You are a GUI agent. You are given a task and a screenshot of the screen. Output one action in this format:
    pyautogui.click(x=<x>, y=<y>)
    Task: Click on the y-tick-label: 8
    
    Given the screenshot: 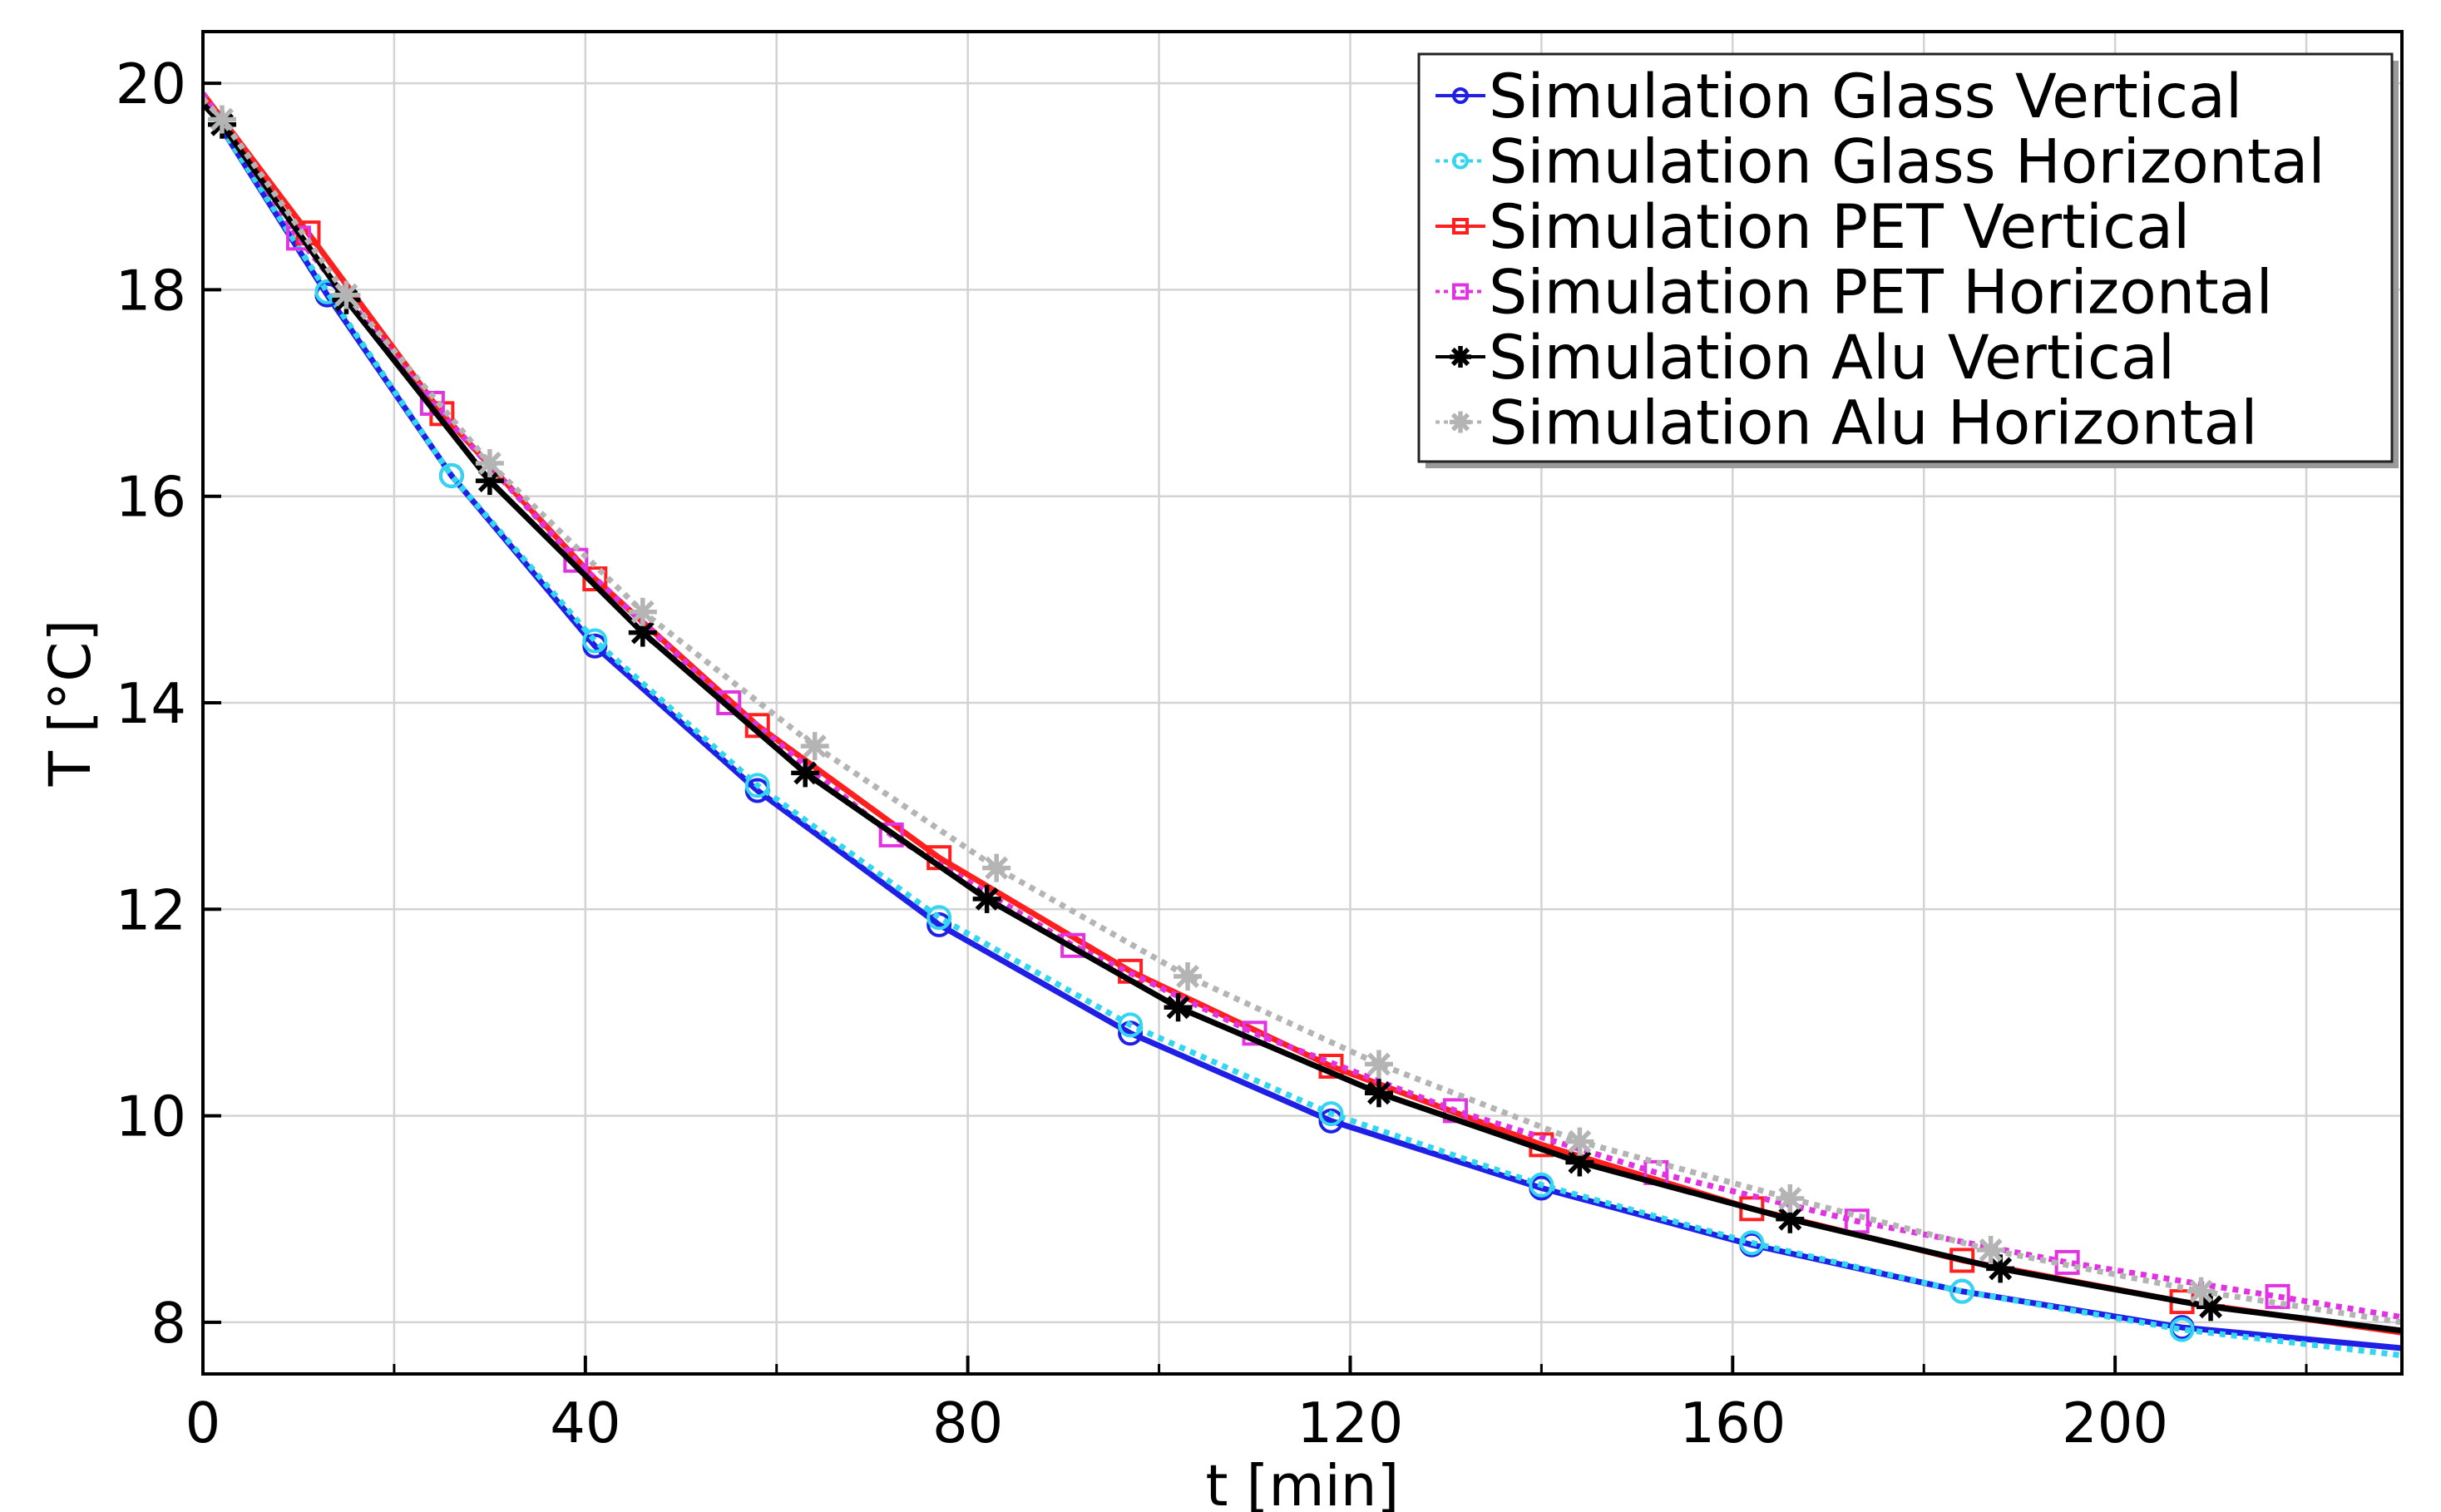 What is the action you would take?
    pyautogui.click(x=168, y=1323)
    